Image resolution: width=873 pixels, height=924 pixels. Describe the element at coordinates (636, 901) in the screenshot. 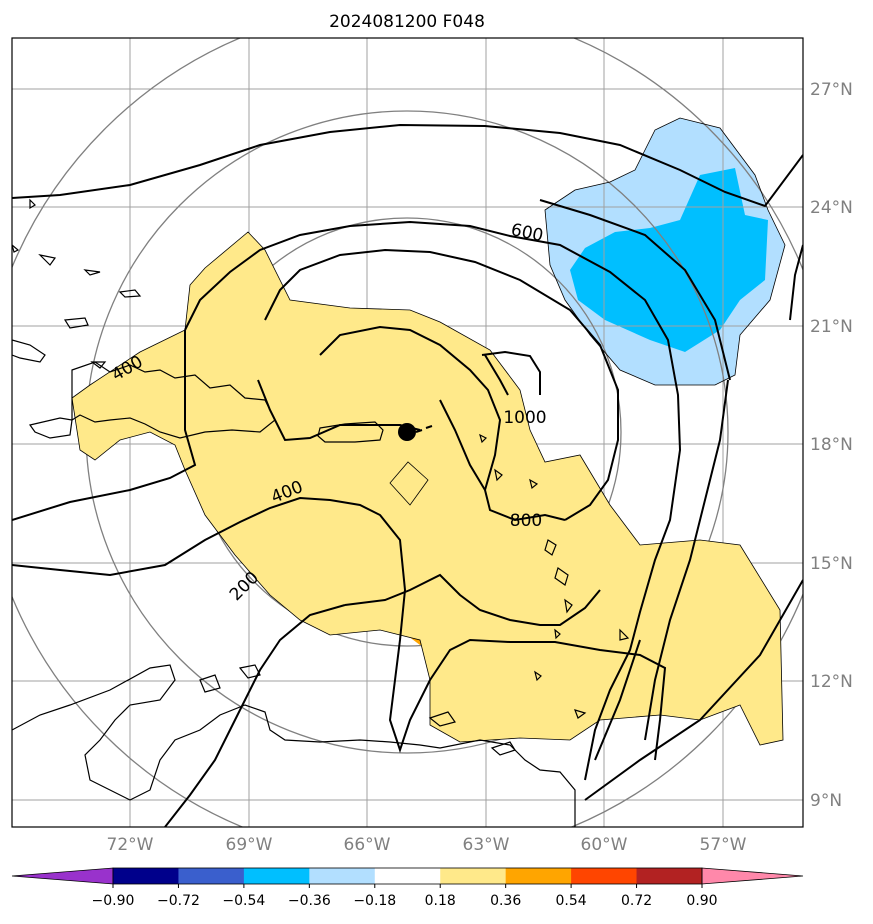

I see `colorbar-tick-label: 0.72` at that location.